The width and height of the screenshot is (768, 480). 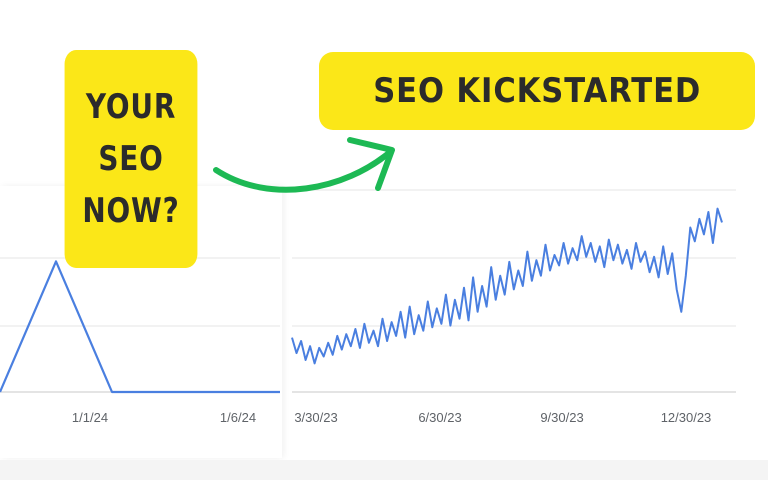 I want to click on callout-kickstarted-text: SEO KICKSTARTED, so click(x=537, y=91).